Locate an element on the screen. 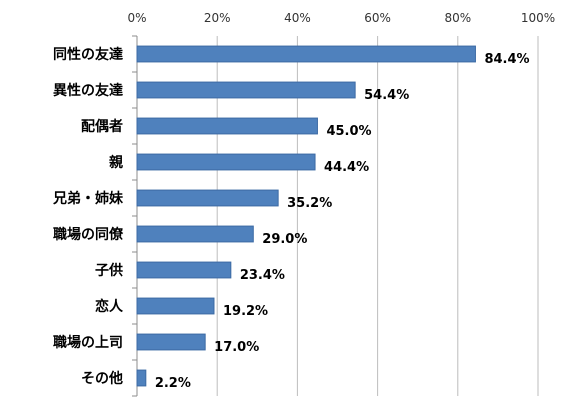  x-tick-label-20: 20% is located at coordinates (217, 18).